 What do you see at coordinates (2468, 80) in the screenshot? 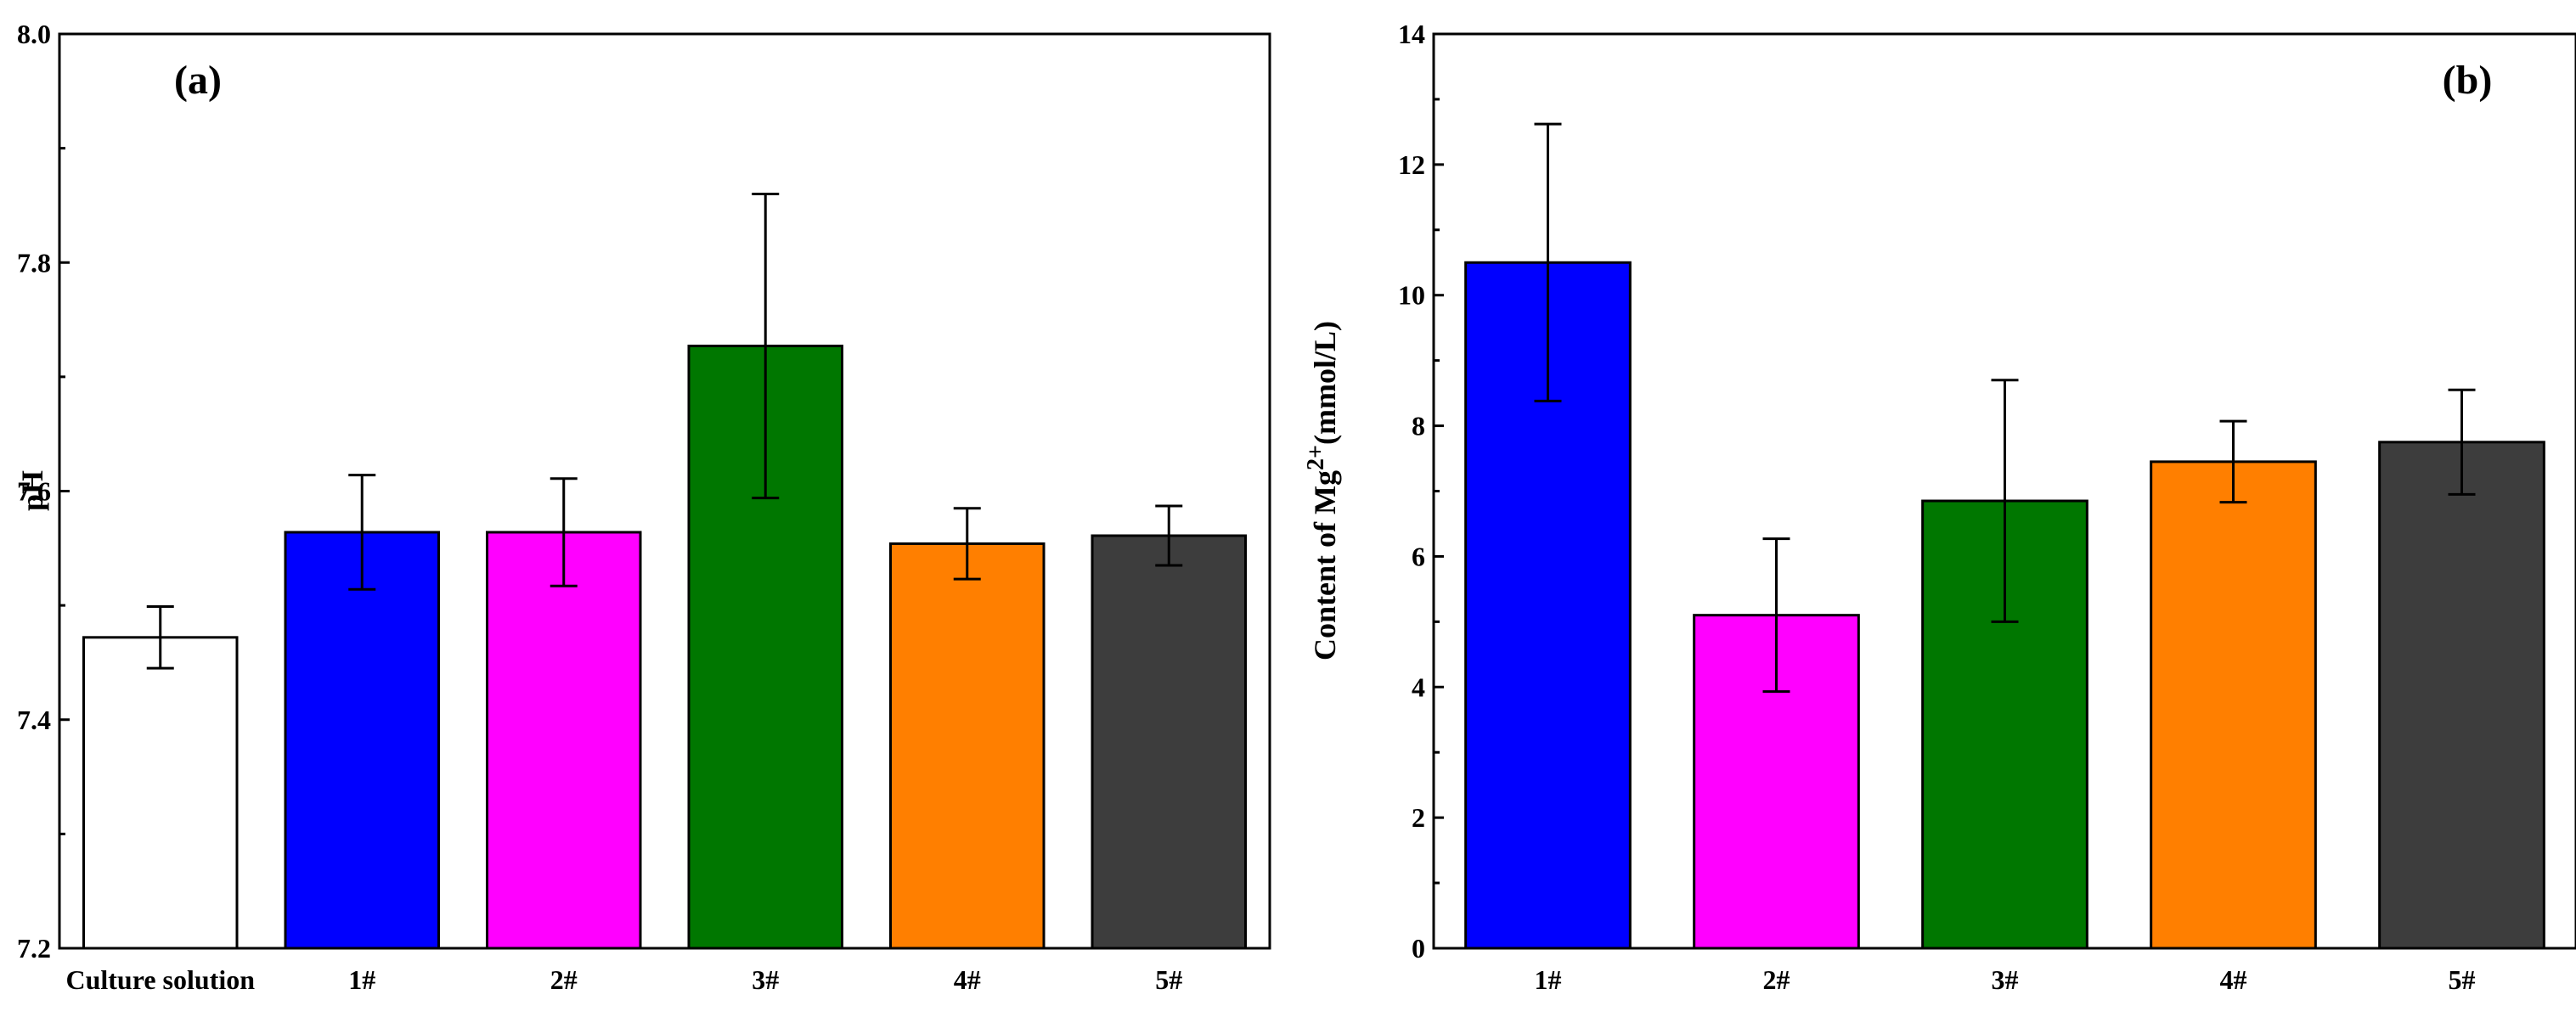
I see `panel-b-label: (b)` at bounding box center [2468, 80].